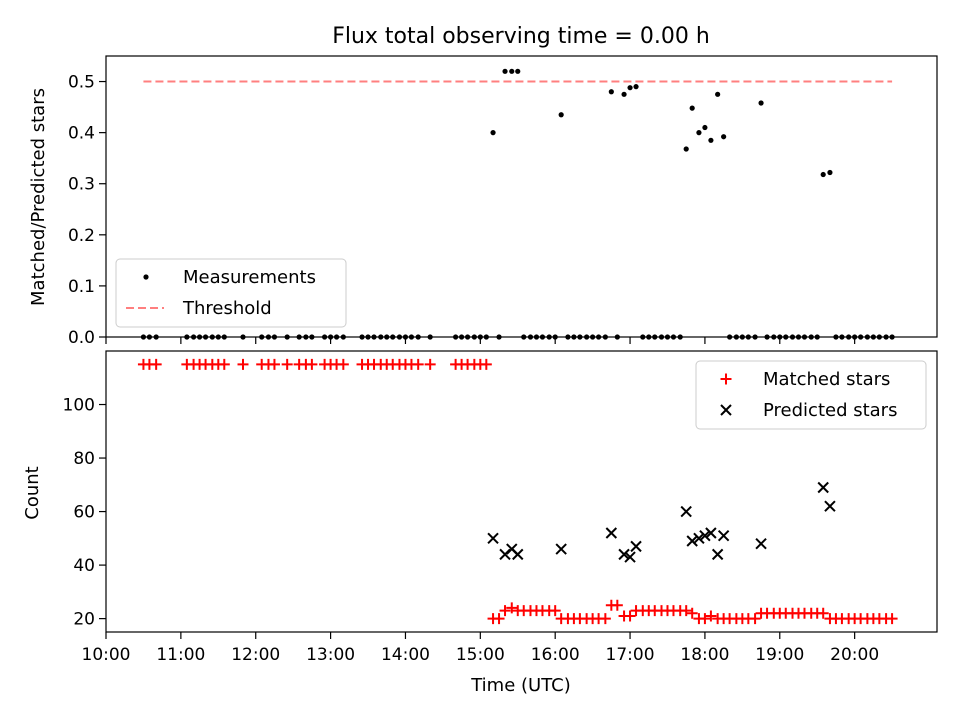 The image size is (960, 720). I want to click on y-tick-label: 0.5, so click(81, 83).